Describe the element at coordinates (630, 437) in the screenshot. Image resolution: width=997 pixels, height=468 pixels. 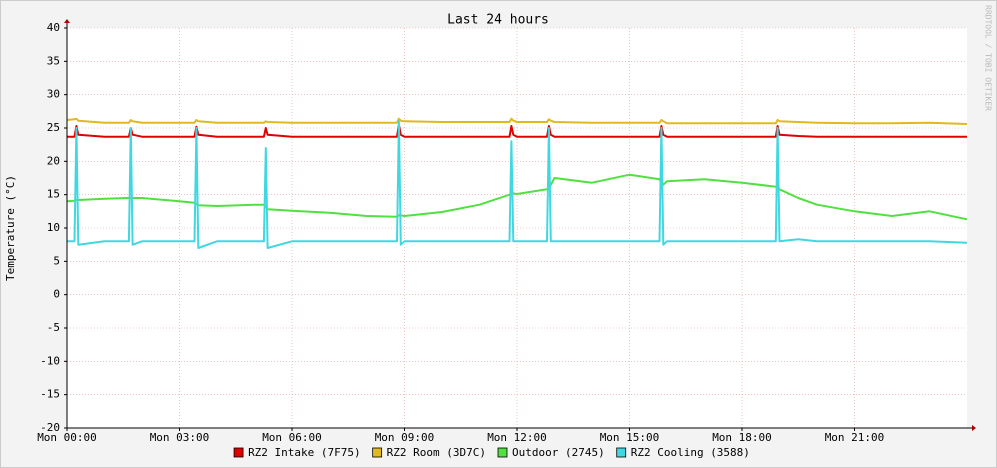
I see `x-tick-label: Mon 15:00` at that location.